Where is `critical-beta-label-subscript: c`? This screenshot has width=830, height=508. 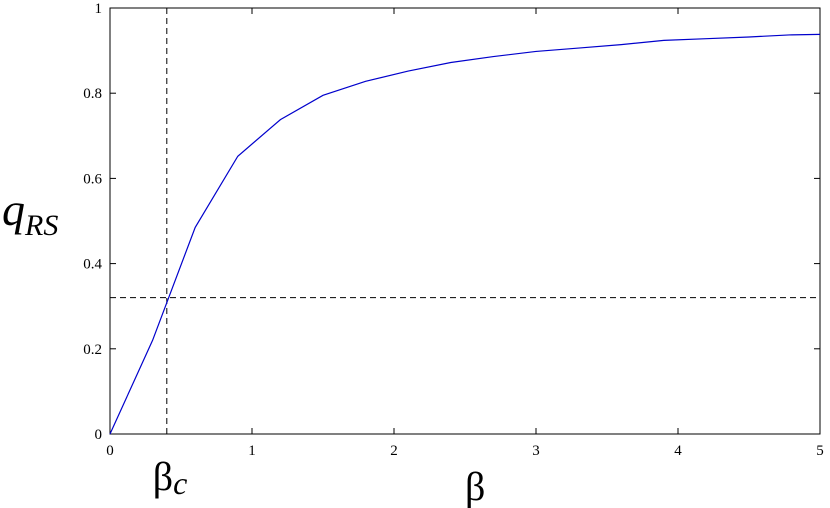
critical-beta-label-subscript: c is located at coordinates (180, 483).